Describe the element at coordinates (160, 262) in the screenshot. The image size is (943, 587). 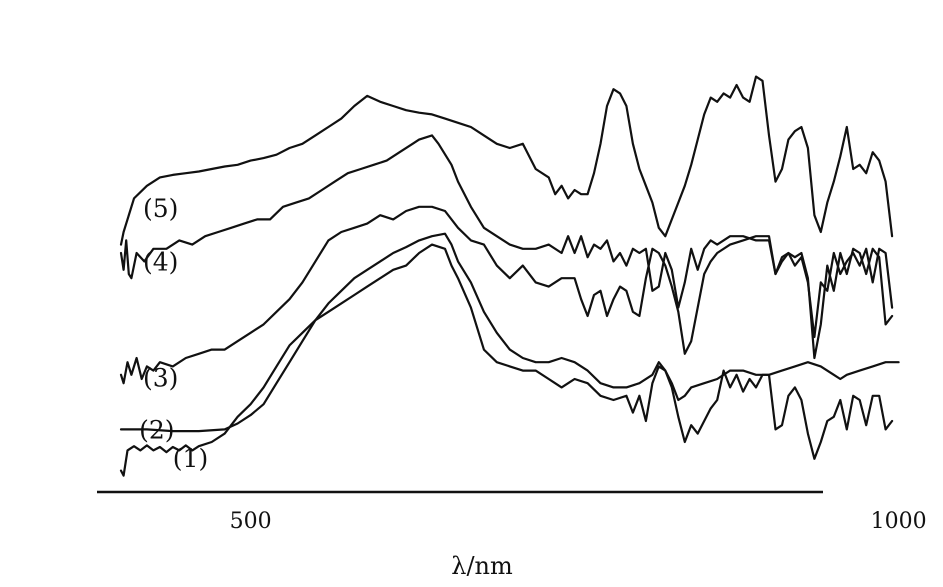
I see `series-label-4: (4)` at that location.